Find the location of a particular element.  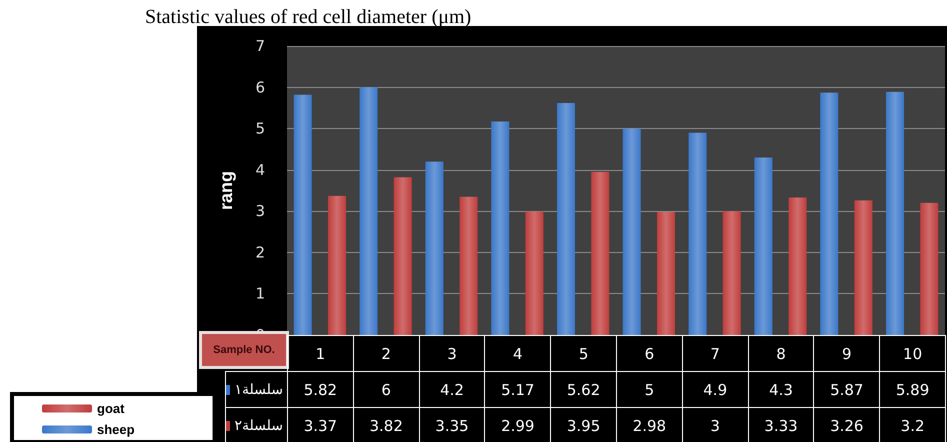

data-label: 3 is located at coordinates (715, 424).